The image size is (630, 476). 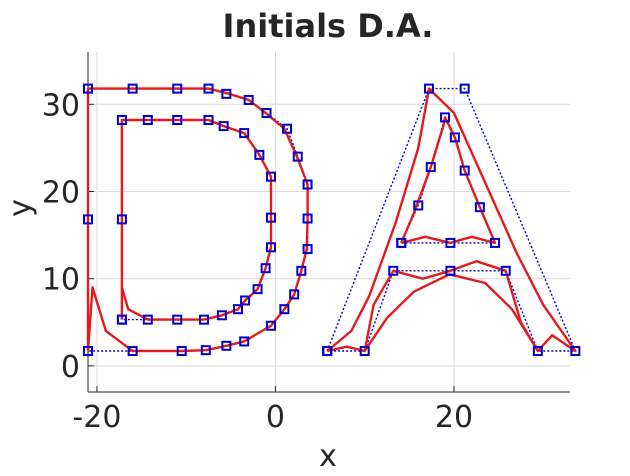 I want to click on y-axis-label: y, so click(x=20, y=208).